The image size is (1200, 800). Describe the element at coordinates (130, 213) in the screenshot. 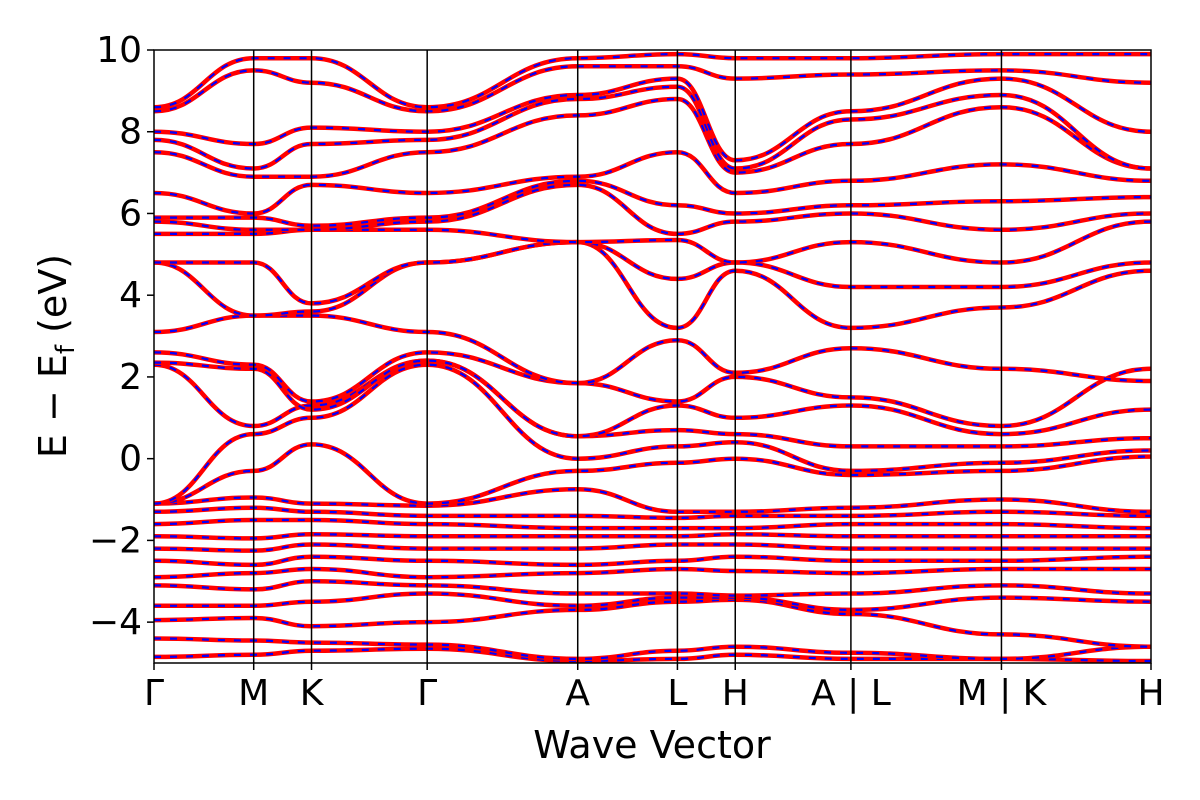

I see `y-tick-label: 6` at that location.